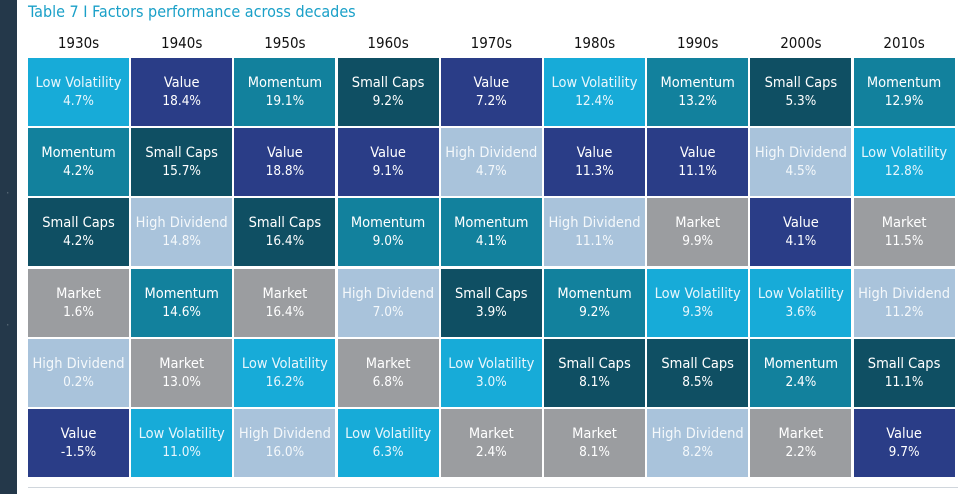 The image size is (960, 494). Describe the element at coordinates (78, 92) in the screenshot. I see `factor-cell: Low Volatility 4.7%` at that location.